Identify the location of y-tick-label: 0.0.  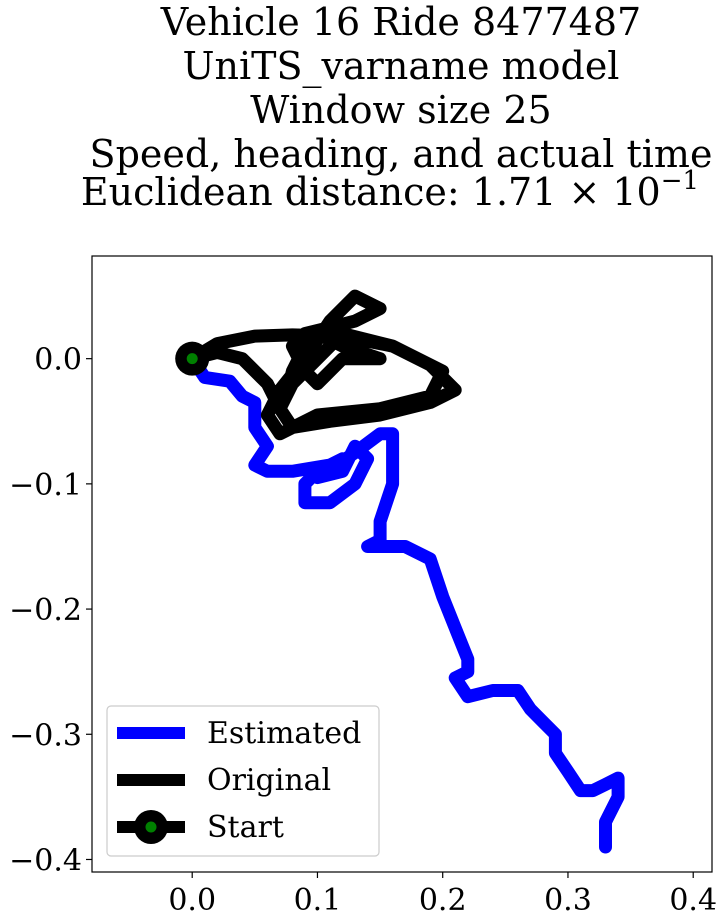
(58, 360).